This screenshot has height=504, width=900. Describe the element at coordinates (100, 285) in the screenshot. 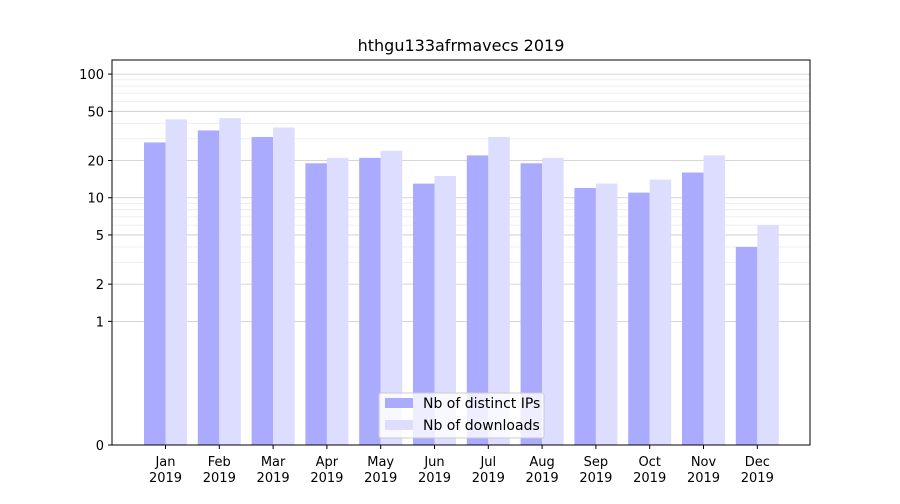

I see `y-tick-label: 2` at that location.